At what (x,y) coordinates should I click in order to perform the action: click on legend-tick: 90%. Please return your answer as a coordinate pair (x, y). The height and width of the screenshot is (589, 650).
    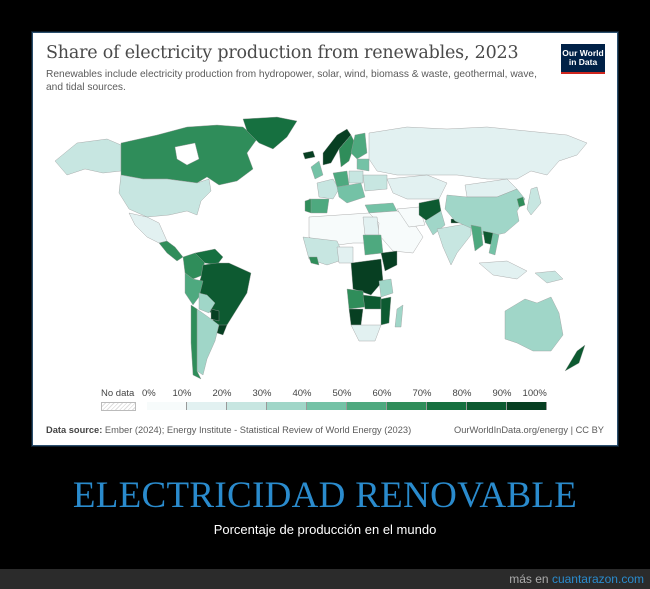
    Looking at the image, I should click on (502, 393).